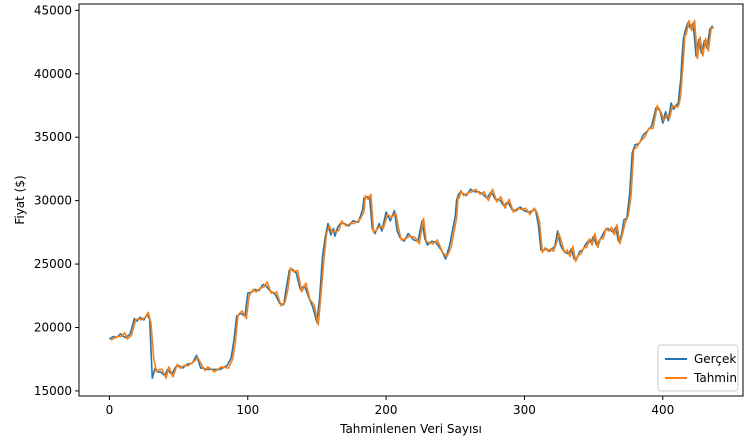 Image resolution: width=748 pixels, height=445 pixels. Describe the element at coordinates (715, 378) in the screenshot. I see `legend-label: Tahmin` at that location.